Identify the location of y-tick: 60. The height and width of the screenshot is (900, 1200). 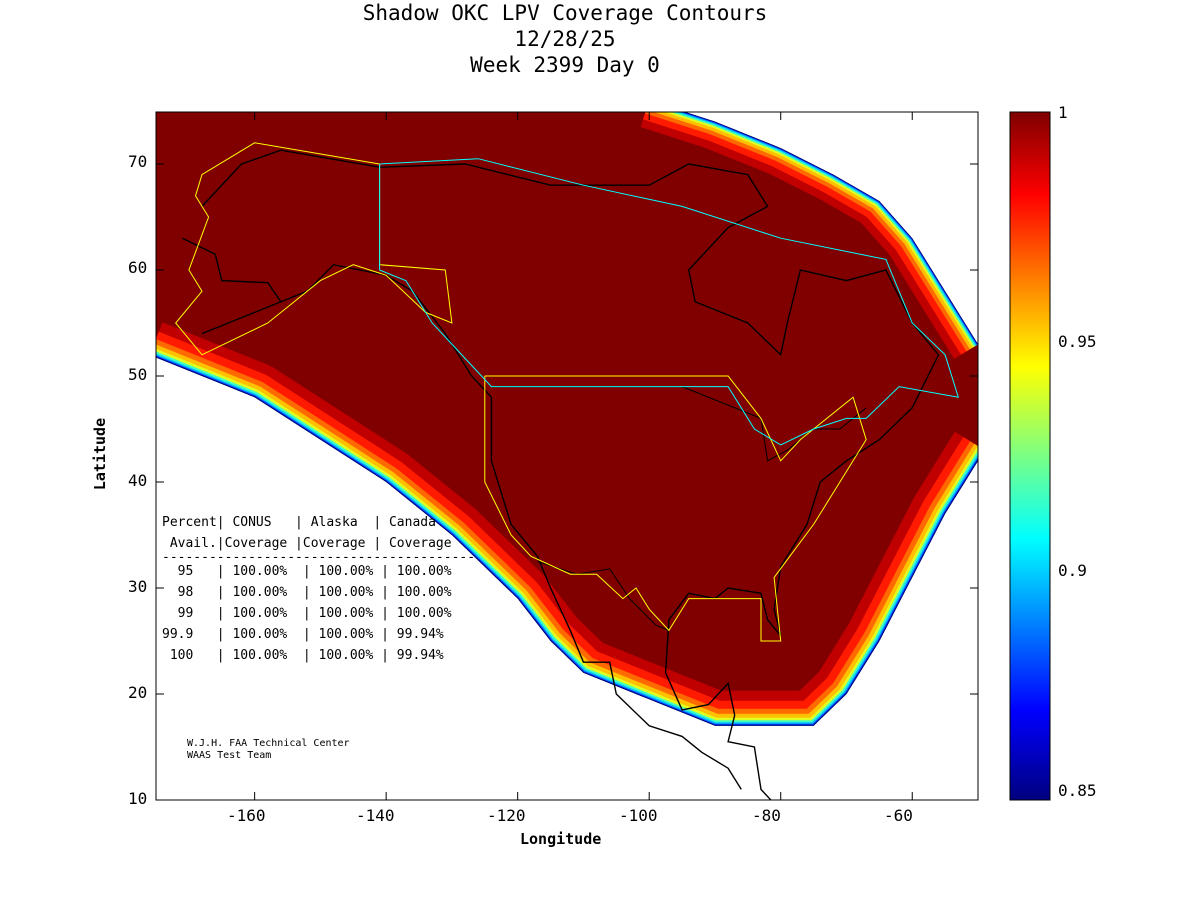
(138, 267).